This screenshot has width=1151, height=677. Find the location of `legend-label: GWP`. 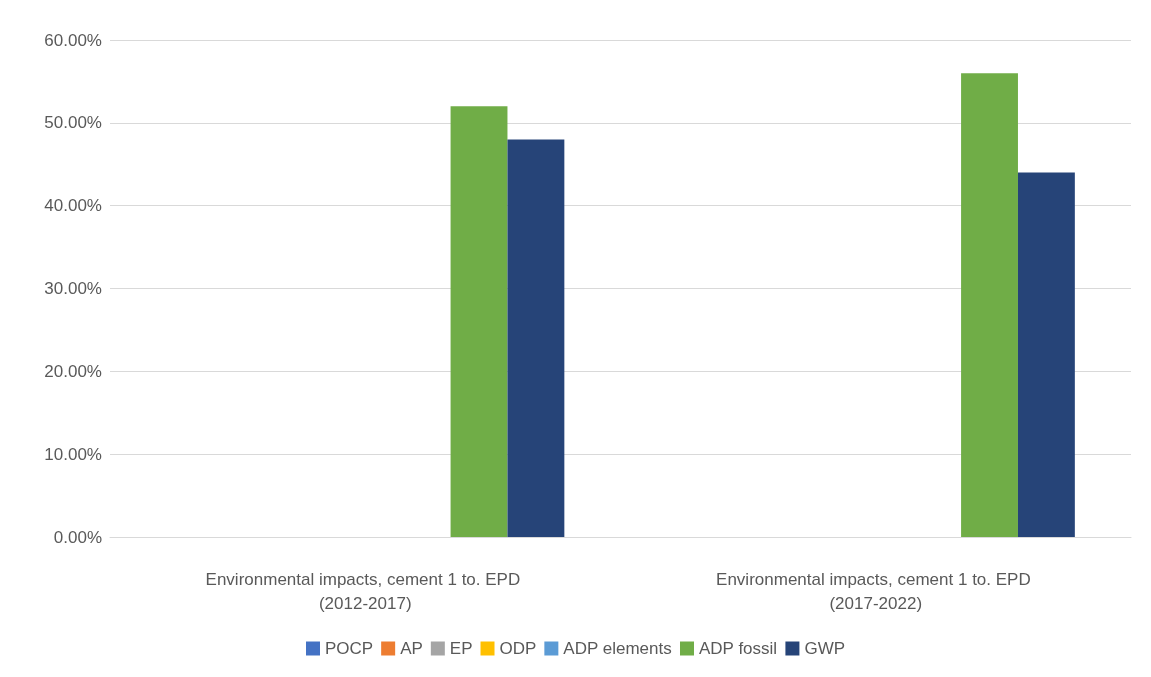

legend-label: GWP is located at coordinates (825, 648).